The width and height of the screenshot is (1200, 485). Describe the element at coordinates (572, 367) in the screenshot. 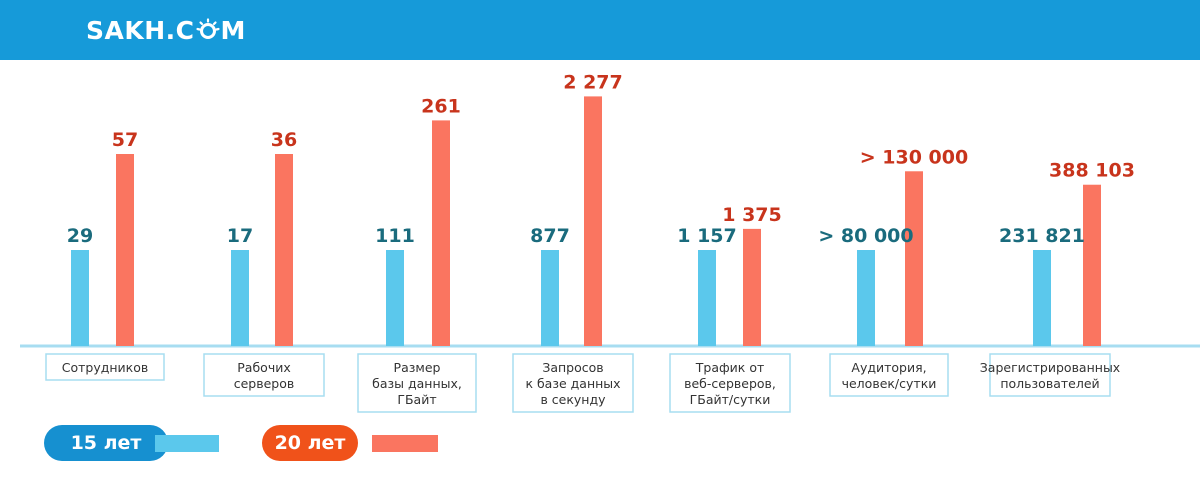

I see `category-label-3-0: Запросов` at that location.